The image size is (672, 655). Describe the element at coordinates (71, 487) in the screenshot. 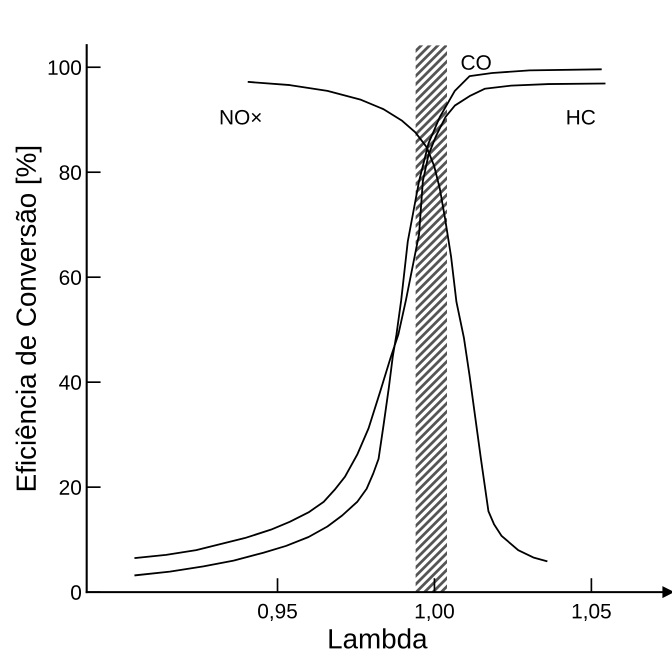

I see `y-tick-label: 20` at that location.